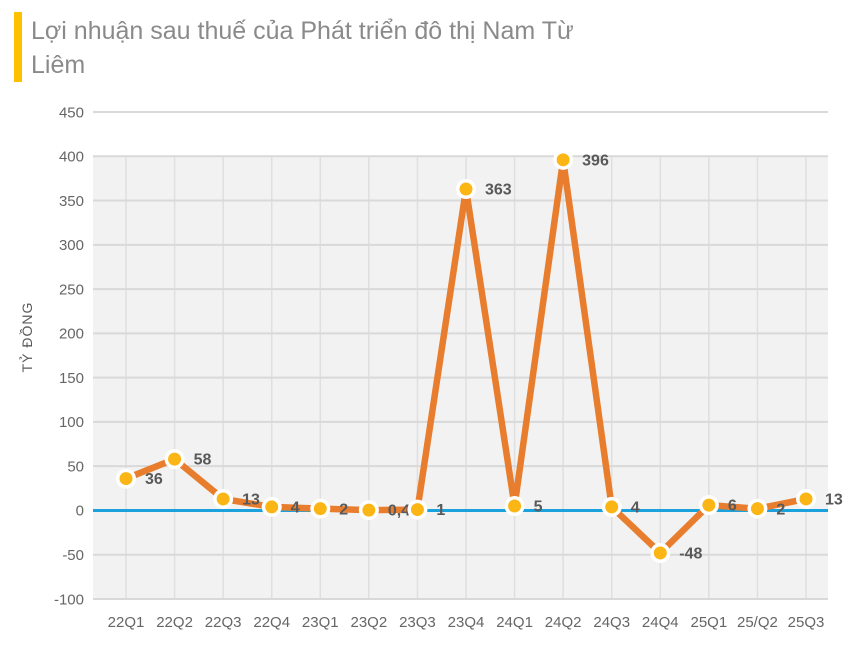 The image size is (848, 667). What do you see at coordinates (538, 507) in the screenshot?
I see `data-point-label: 5` at bounding box center [538, 507].